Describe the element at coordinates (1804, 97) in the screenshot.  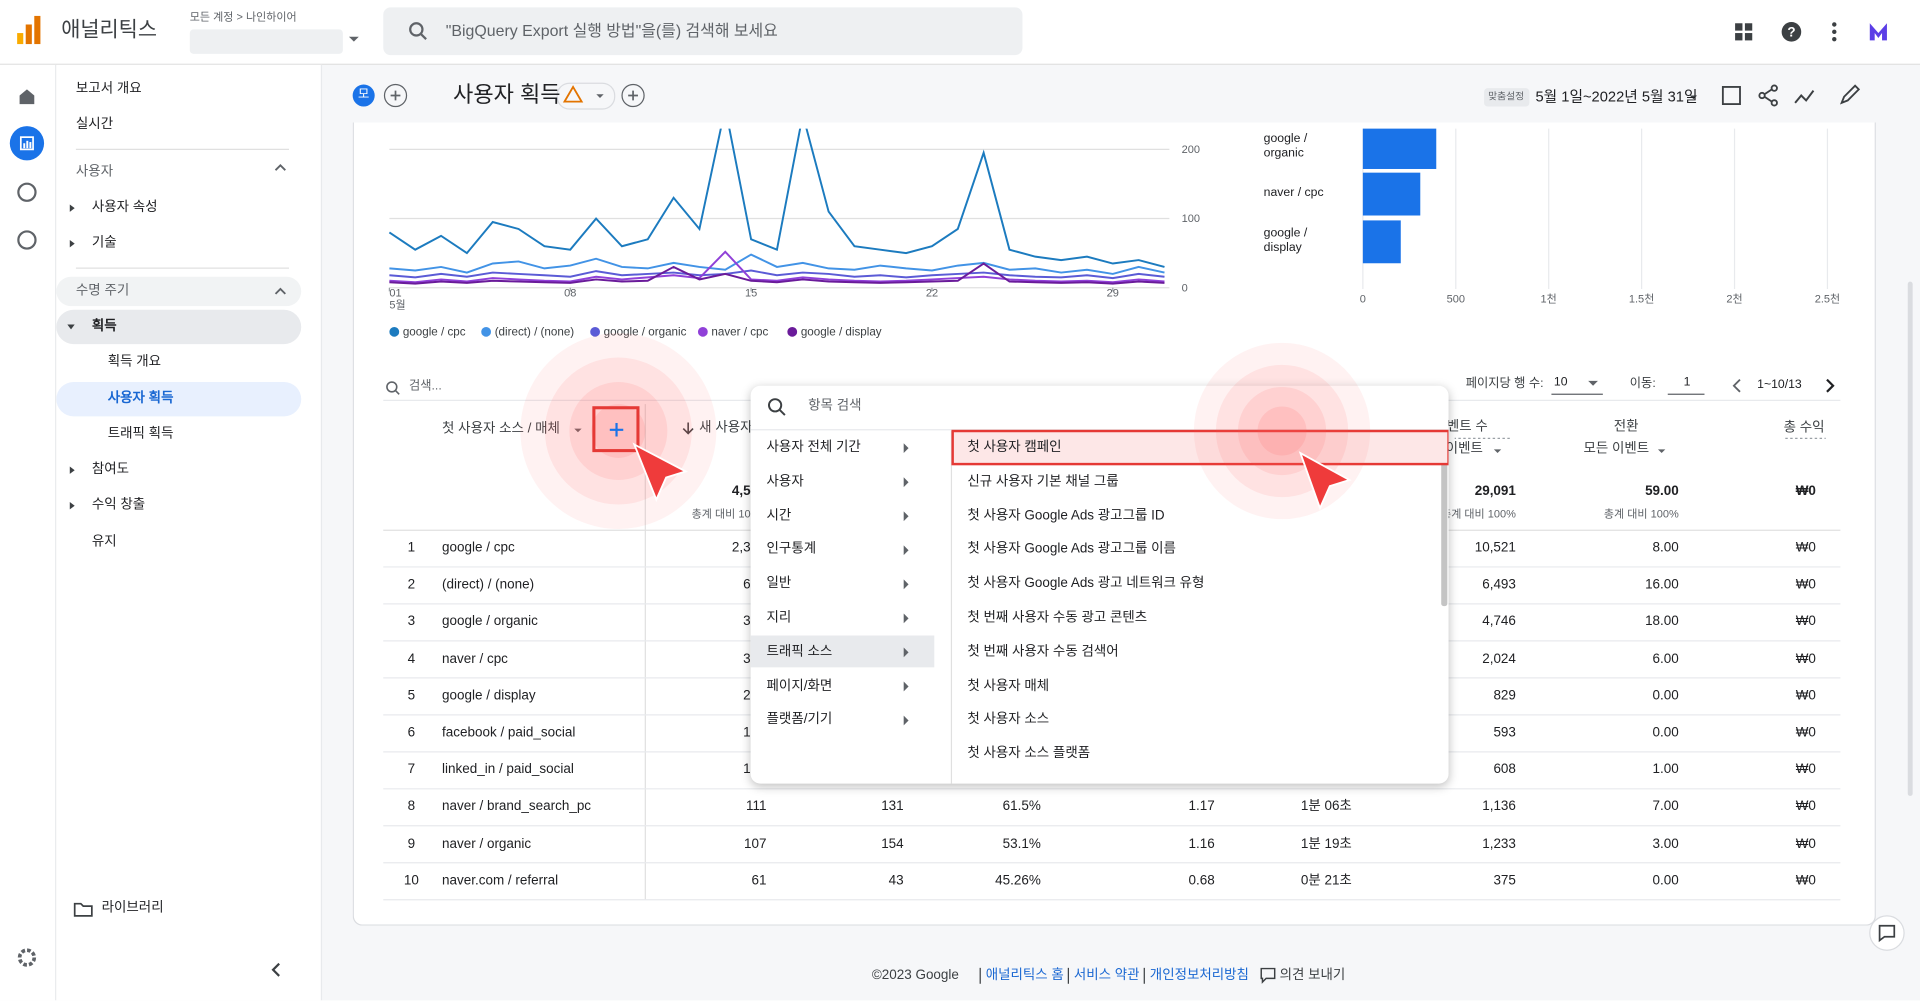
I see `insights-icon` at that location.